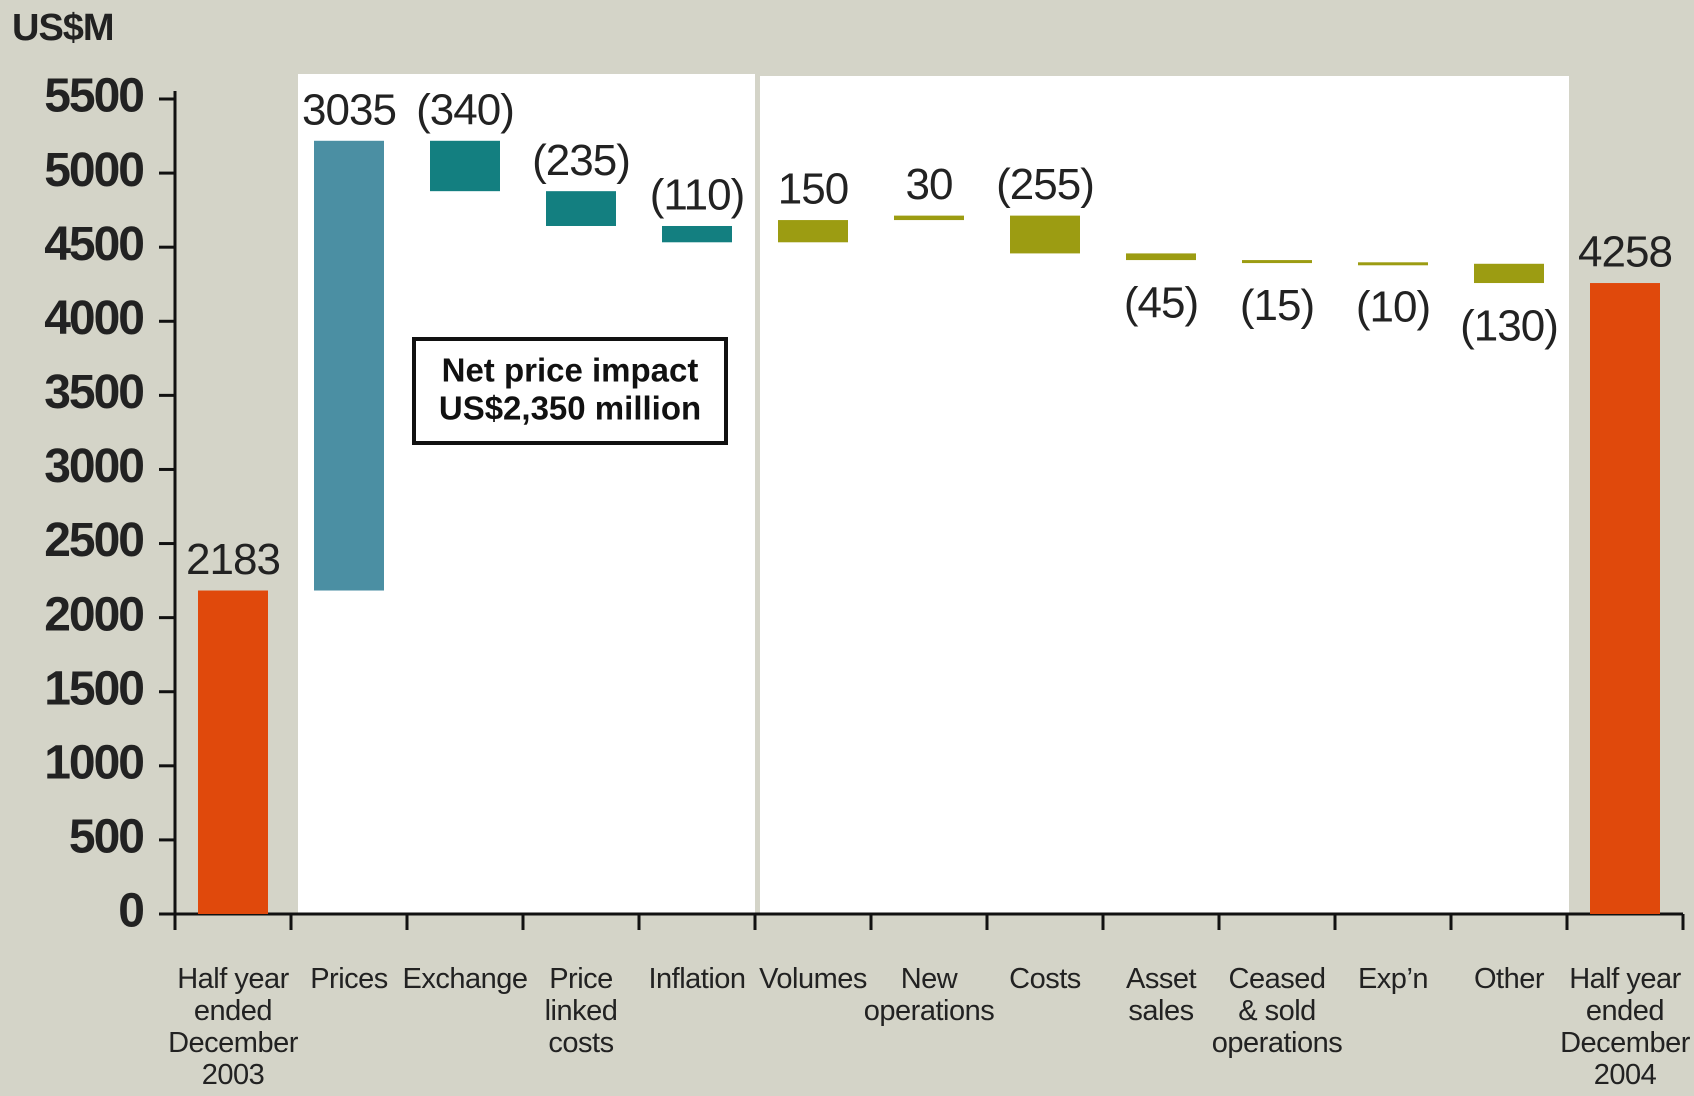 The image size is (1694, 1096). What do you see at coordinates (93, 96) in the screenshot?
I see `y-tick-label: 5500` at bounding box center [93, 96].